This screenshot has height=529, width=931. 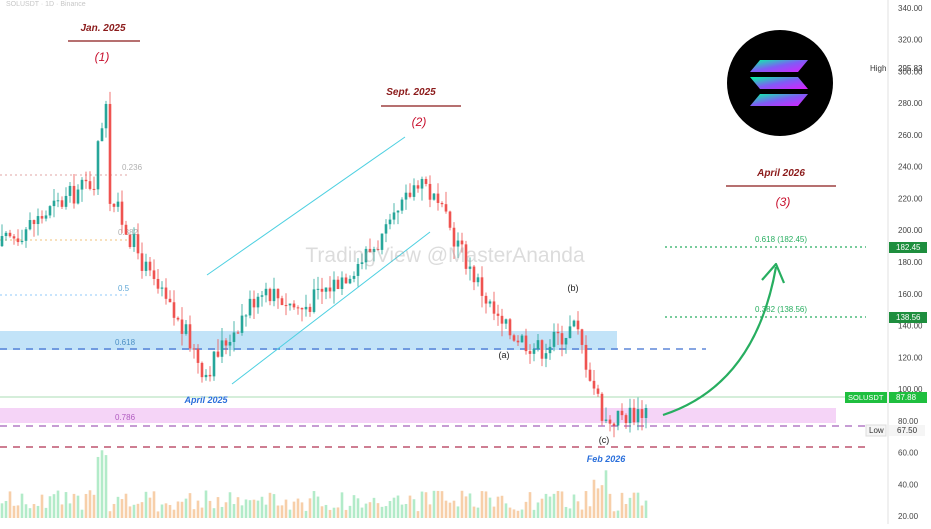 What do you see at coordinates (910, 326) in the screenshot?
I see `price-tick-label: 140.00` at bounding box center [910, 326].